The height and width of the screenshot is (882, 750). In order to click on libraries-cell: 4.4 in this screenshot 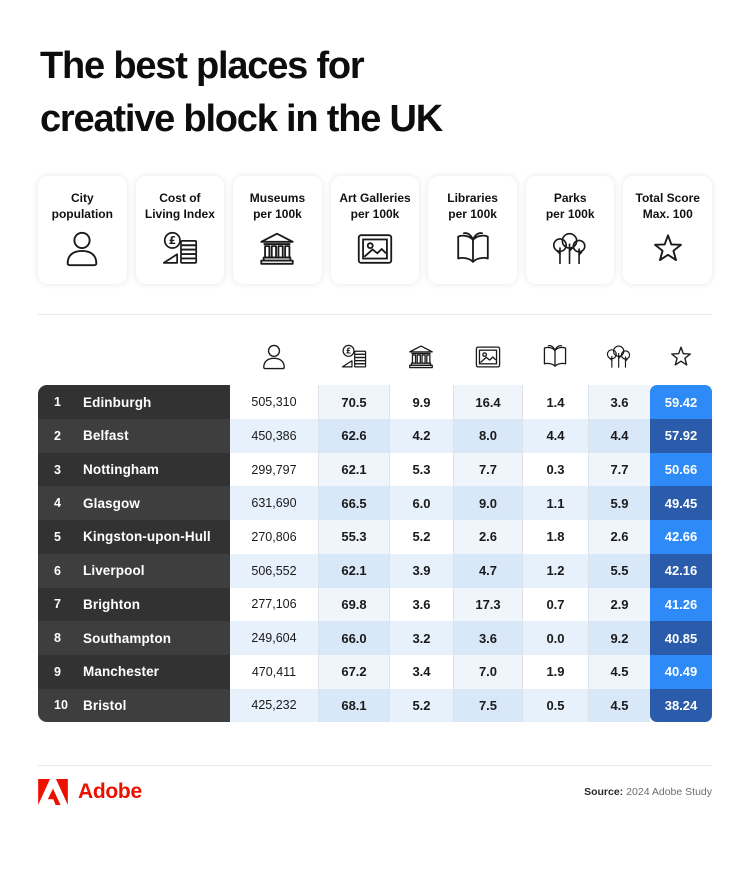, I will do `click(555, 436)`.